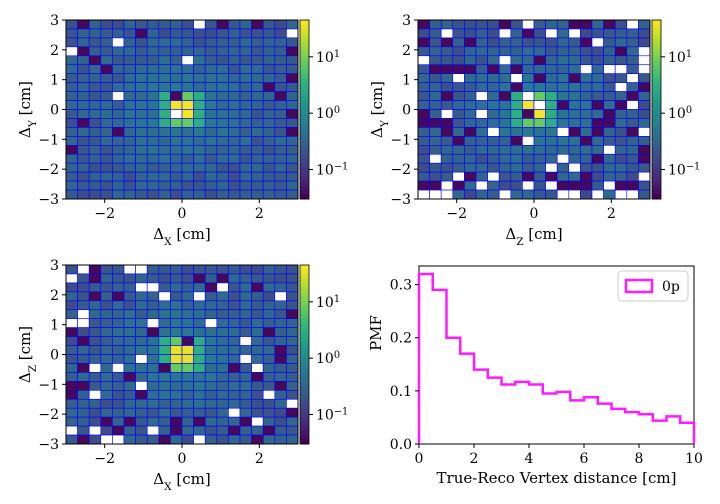 Image resolution: width=720 pixels, height=504 pixels. I want to click on series-line-0p, so click(556, 358).